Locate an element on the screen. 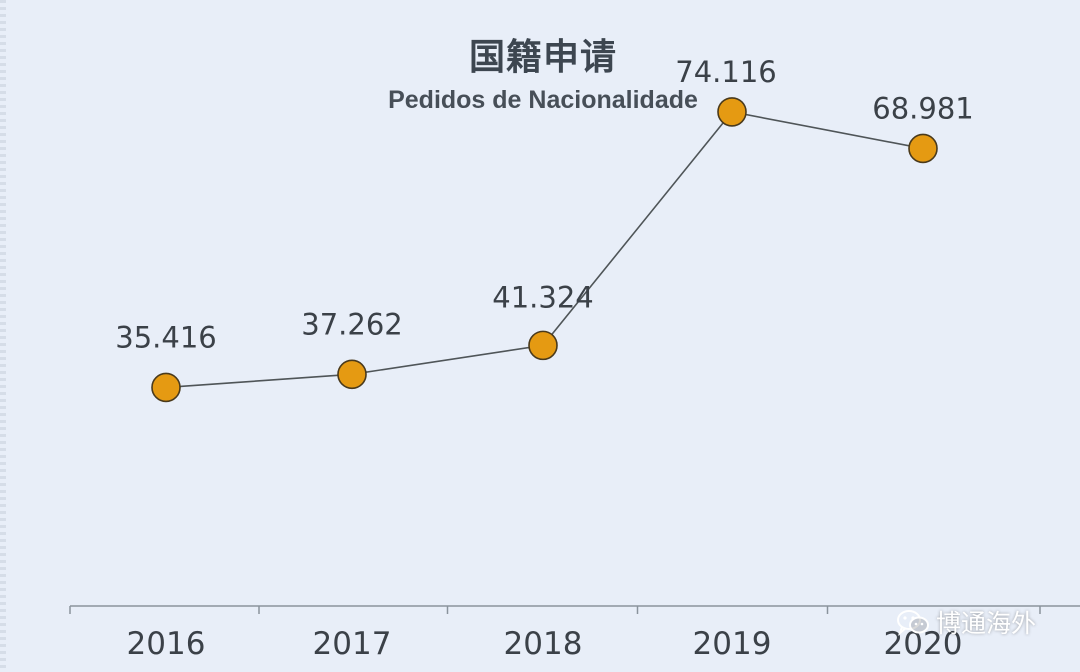  x-tick-label: 2017 is located at coordinates (352, 644).